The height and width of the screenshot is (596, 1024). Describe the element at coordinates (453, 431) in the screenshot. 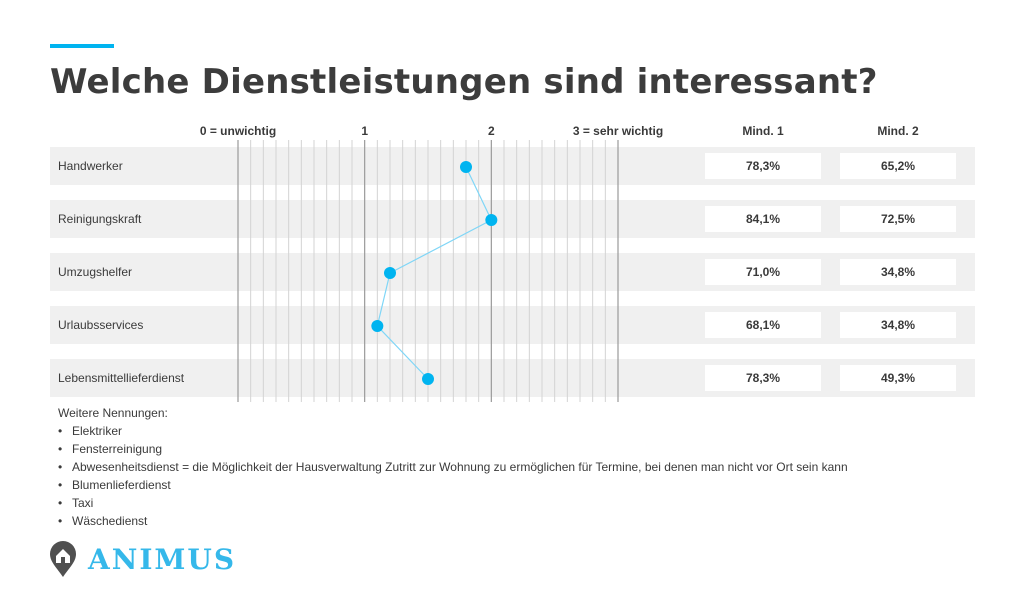

I see `footnote-item: Elektriker` at that location.